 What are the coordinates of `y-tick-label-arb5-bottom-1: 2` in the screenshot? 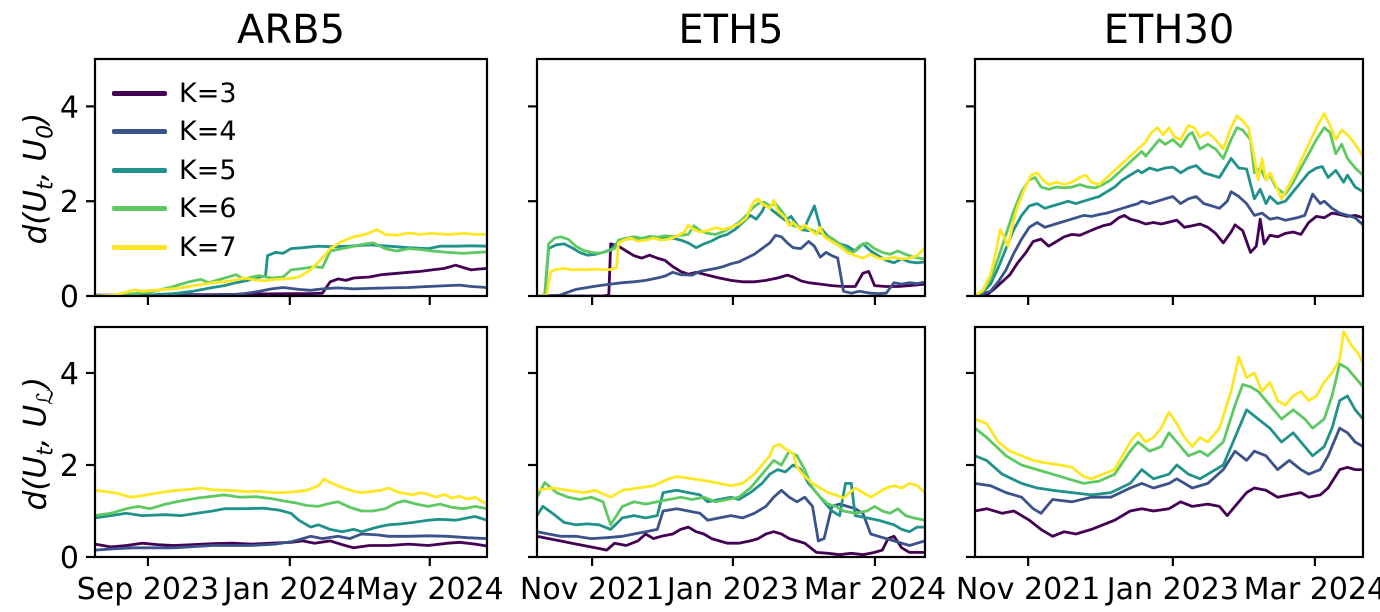 It's located at (69, 466).